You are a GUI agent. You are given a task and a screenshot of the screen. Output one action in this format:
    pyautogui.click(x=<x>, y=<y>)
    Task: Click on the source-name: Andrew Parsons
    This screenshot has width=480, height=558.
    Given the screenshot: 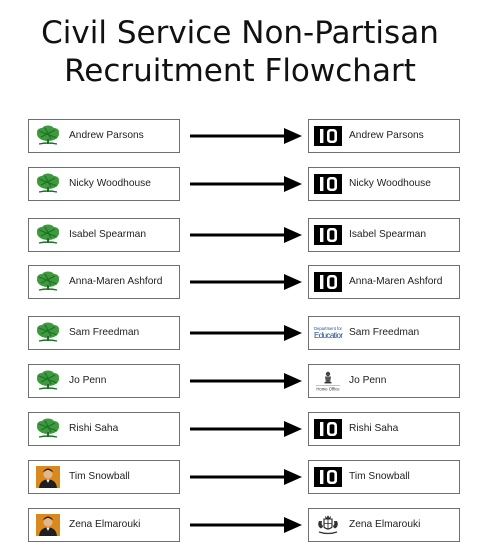 What is the action you would take?
    pyautogui.click(x=106, y=135)
    